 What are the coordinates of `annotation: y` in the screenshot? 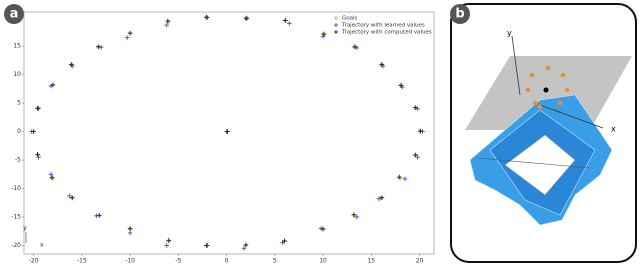 It's located at (25, 228).